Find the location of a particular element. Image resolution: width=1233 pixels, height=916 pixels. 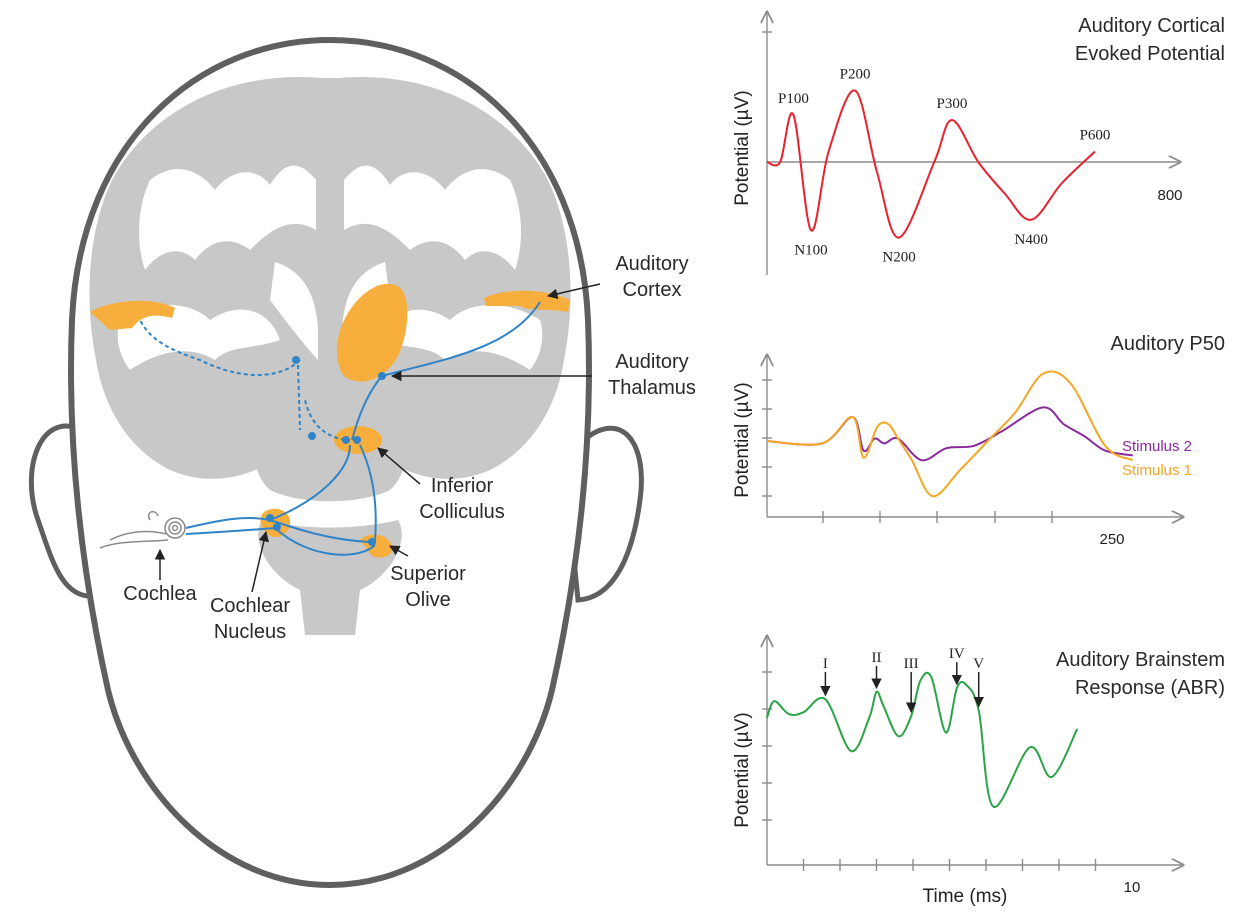

acep-peak-p600: P600 is located at coordinates (1095, 136).